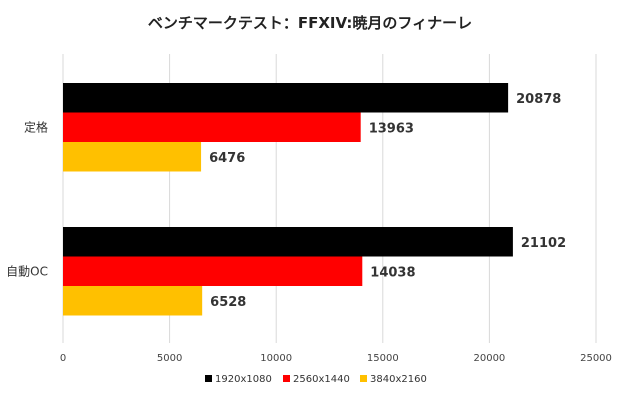  I want to click on data-label-0-1: 13963, so click(391, 128).